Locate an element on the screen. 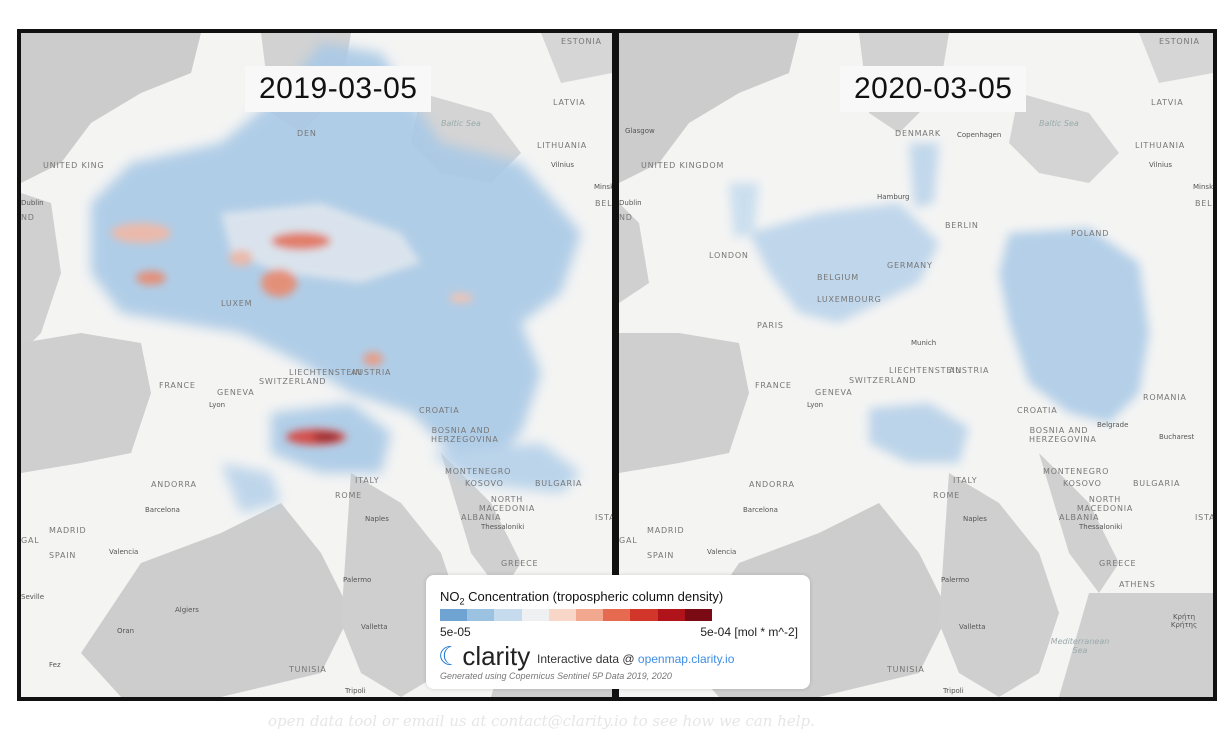 This screenshot has height=730, width=1231. map-label-tripoli: Tripoli is located at coordinates (355, 691).